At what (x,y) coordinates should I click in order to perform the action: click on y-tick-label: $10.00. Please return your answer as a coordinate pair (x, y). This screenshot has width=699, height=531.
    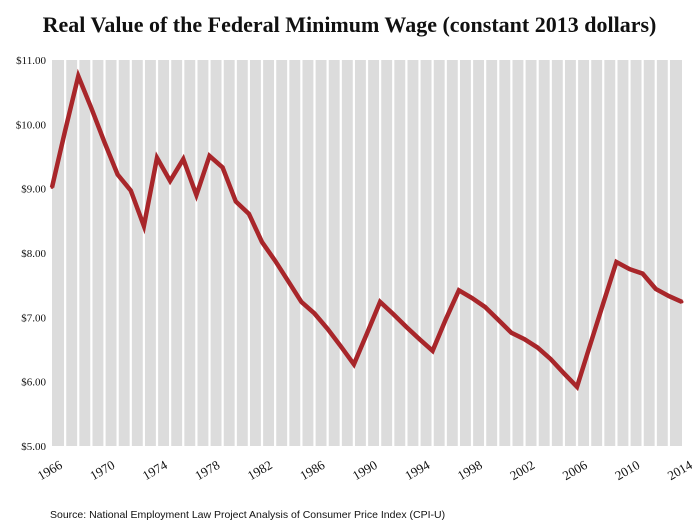
    Looking at the image, I should click on (31, 125).